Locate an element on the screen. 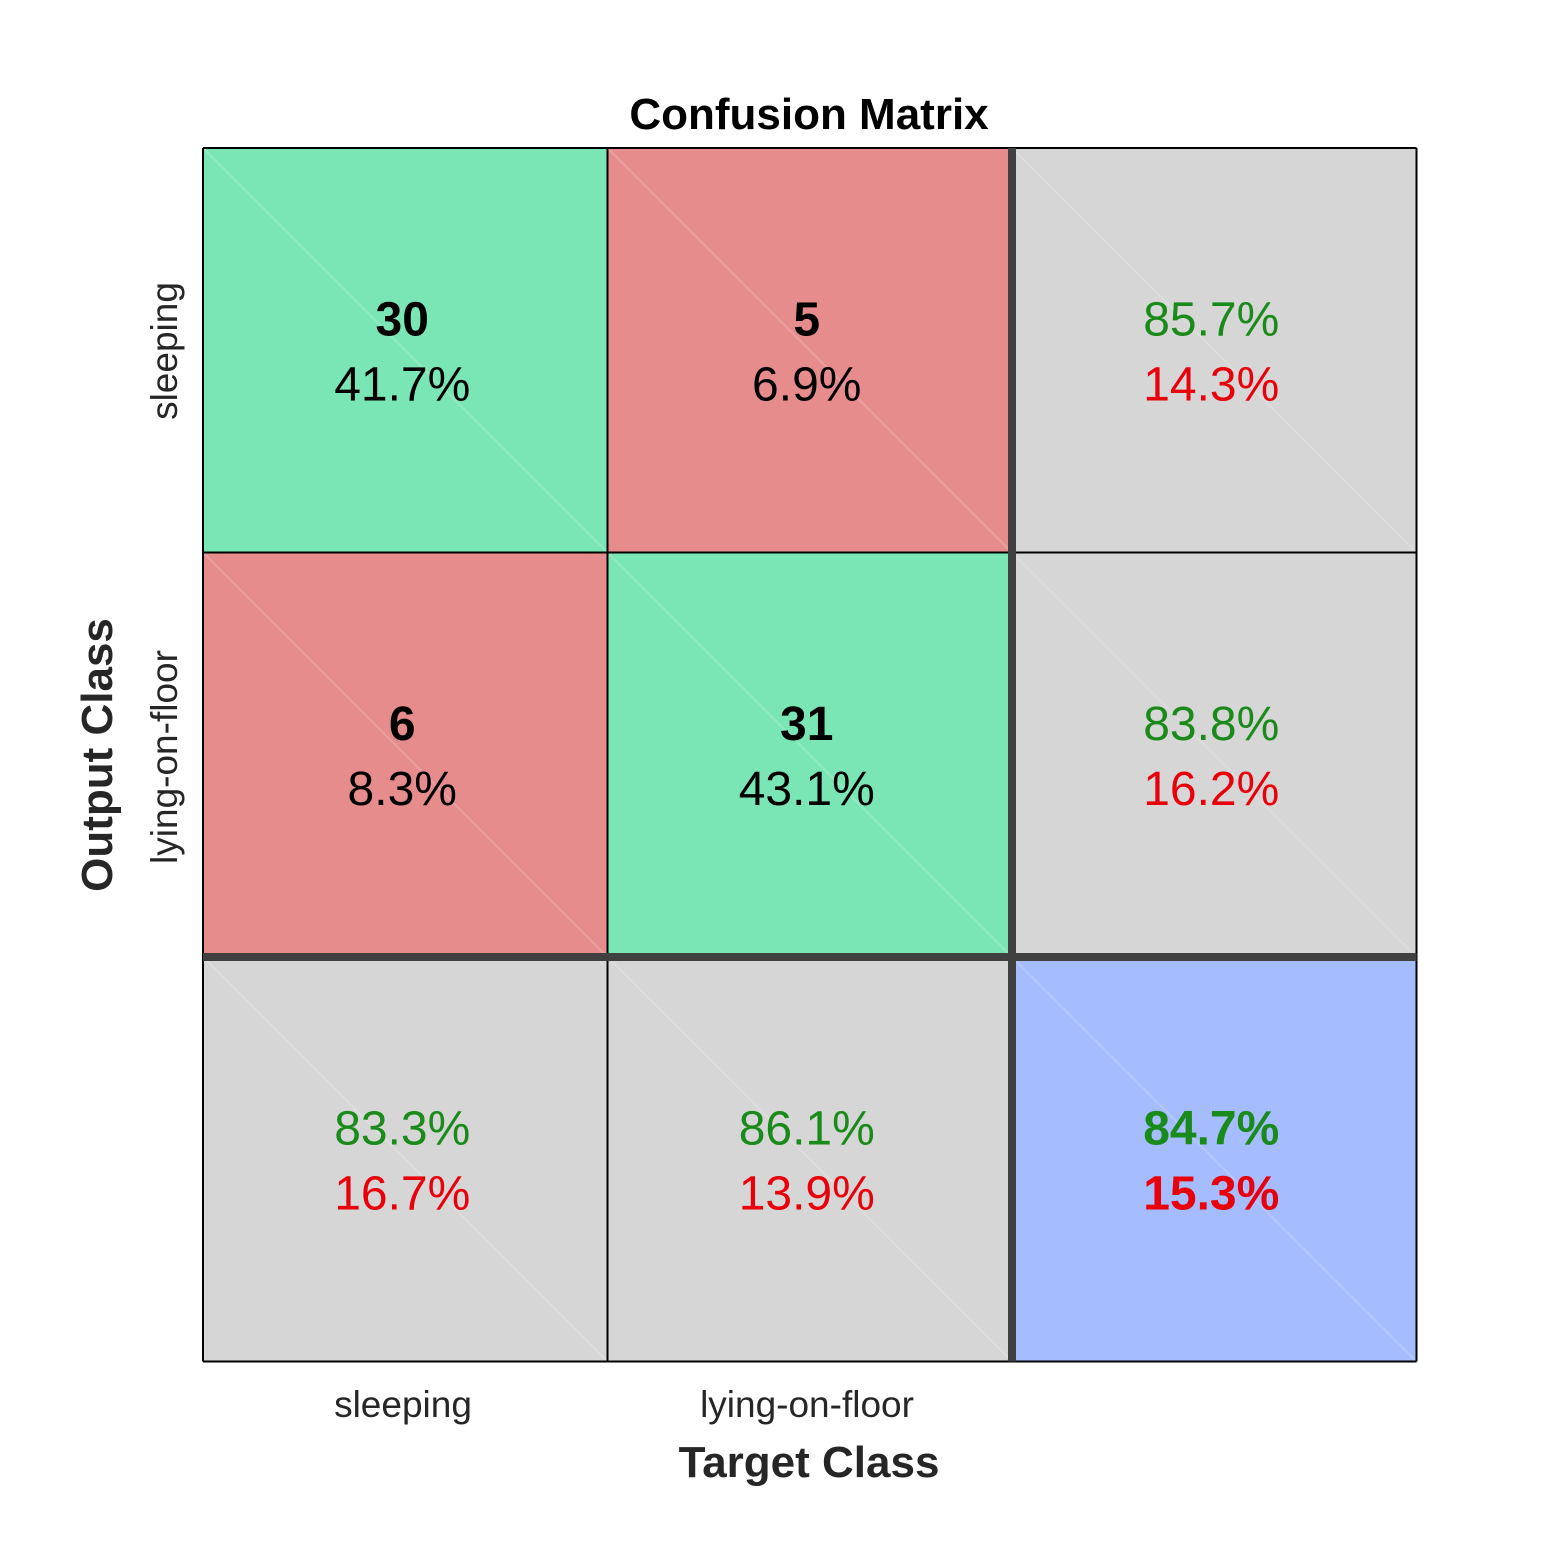 This screenshot has width=1563, height=1563. column-summary-1-incorrect: 13.9% is located at coordinates (807, 1193).